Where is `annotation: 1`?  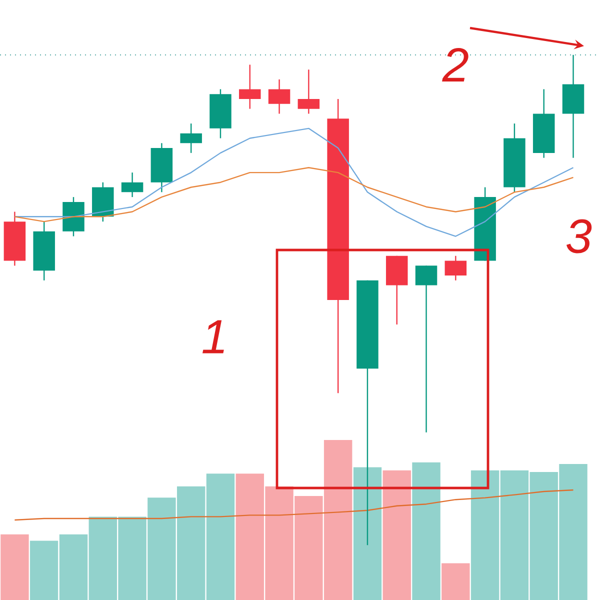
annotation: 1 is located at coordinates (213, 337).